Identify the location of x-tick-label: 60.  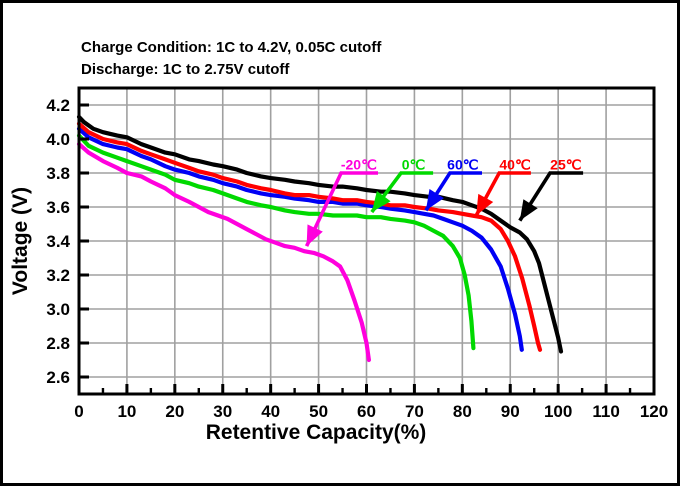
(366, 411).